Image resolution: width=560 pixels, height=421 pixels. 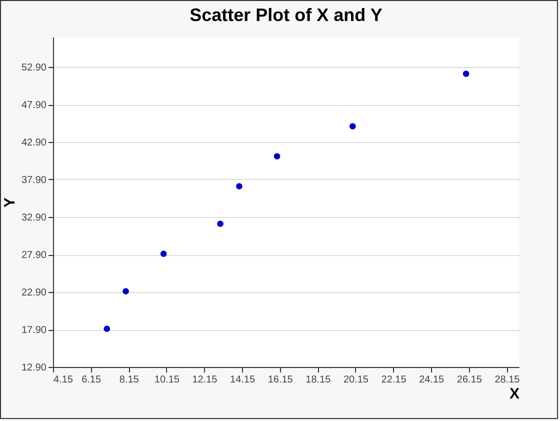 What do you see at coordinates (507, 380) in the screenshot?
I see `x-tick-label: 28.15` at bounding box center [507, 380].